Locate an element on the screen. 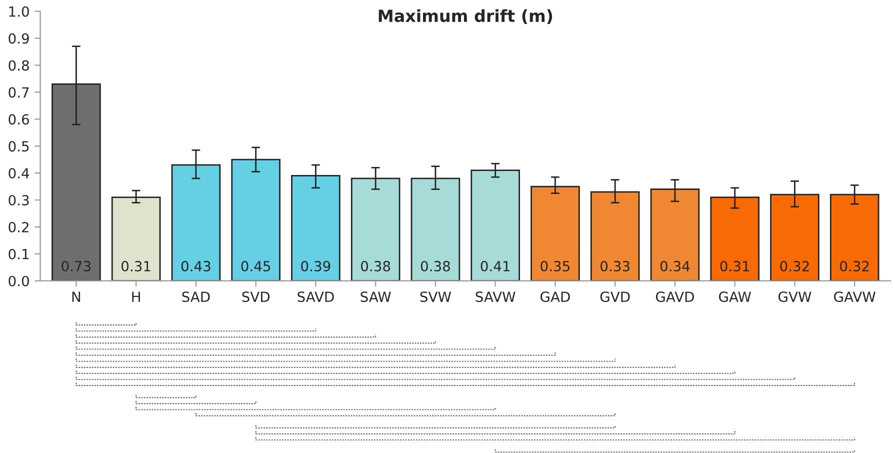 Image resolution: width=895 pixels, height=453 pixels. x-tick-label: GAVD is located at coordinates (675, 297).